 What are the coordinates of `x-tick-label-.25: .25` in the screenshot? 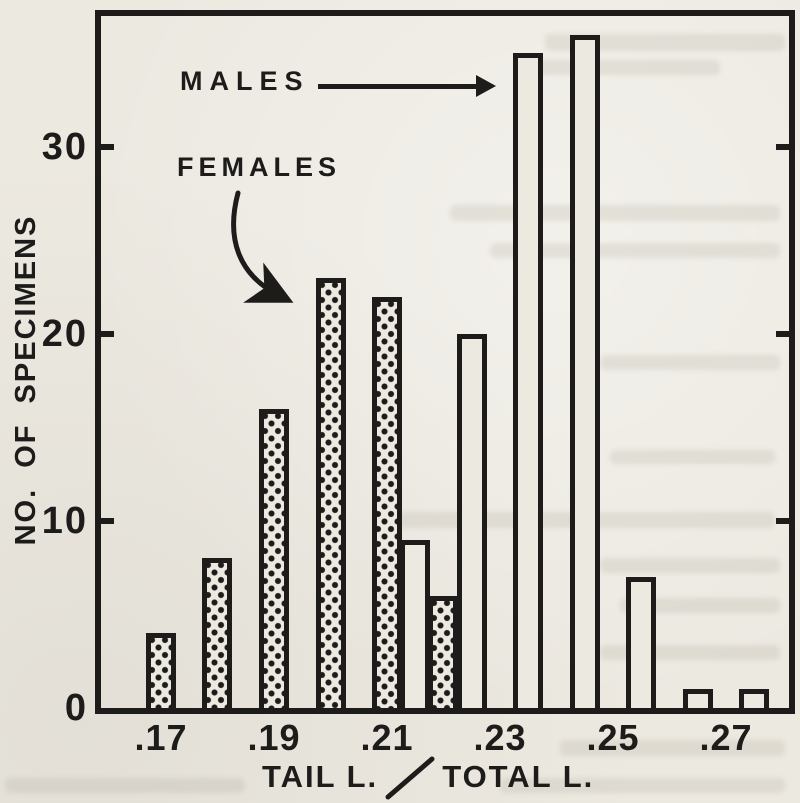 It's located at (613, 737).